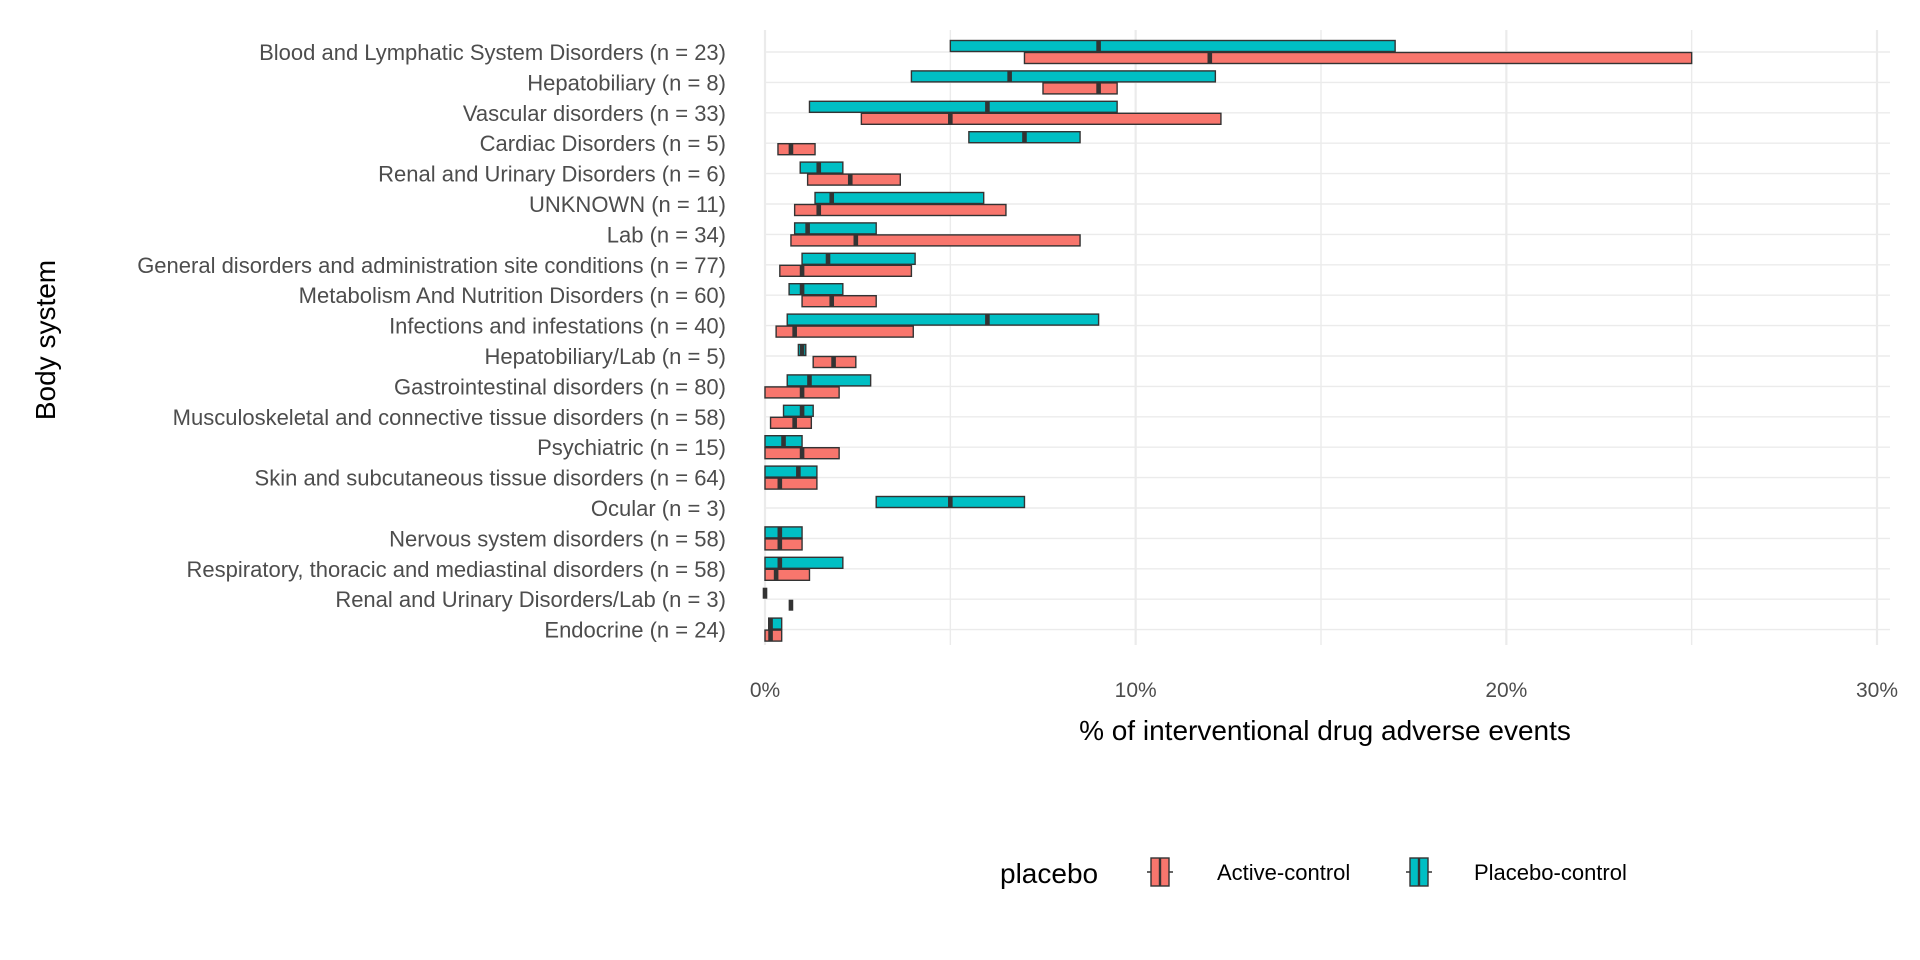 This screenshot has height=960, width=1920. I want to click on y-axis-title: Body system, so click(45, 340).